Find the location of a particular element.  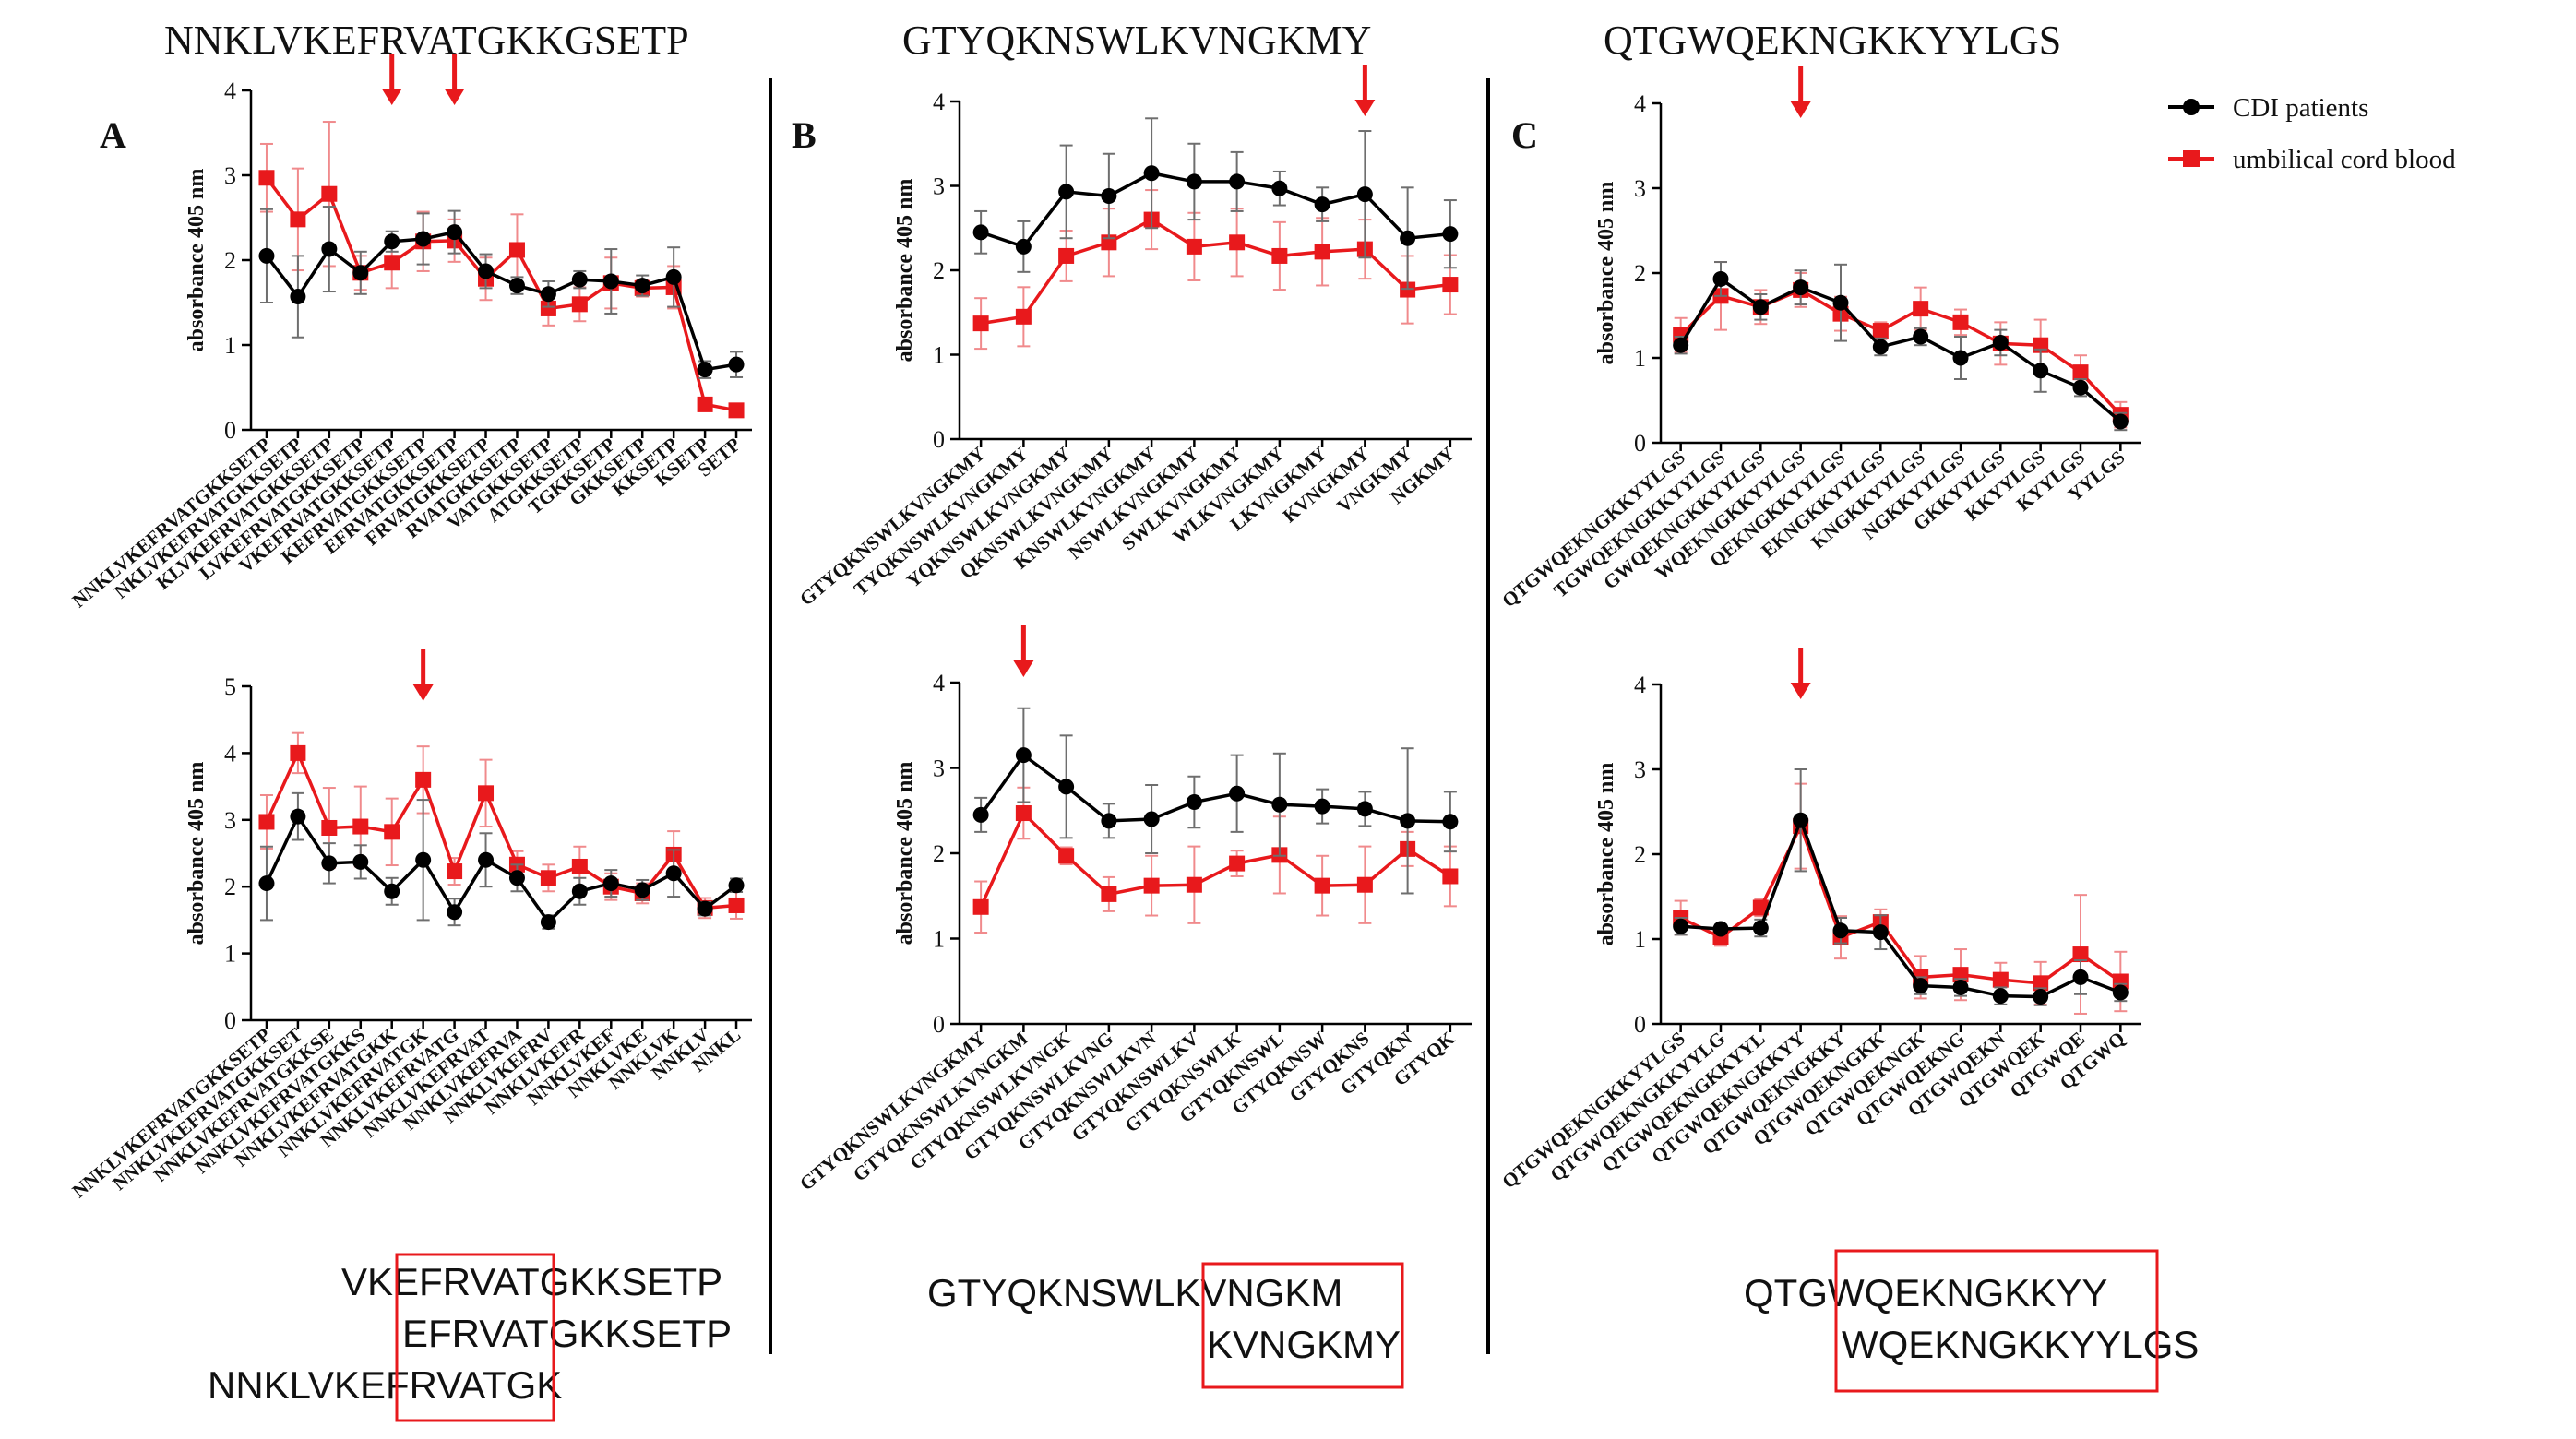

alignment-b-box is located at coordinates (1302, 1325).